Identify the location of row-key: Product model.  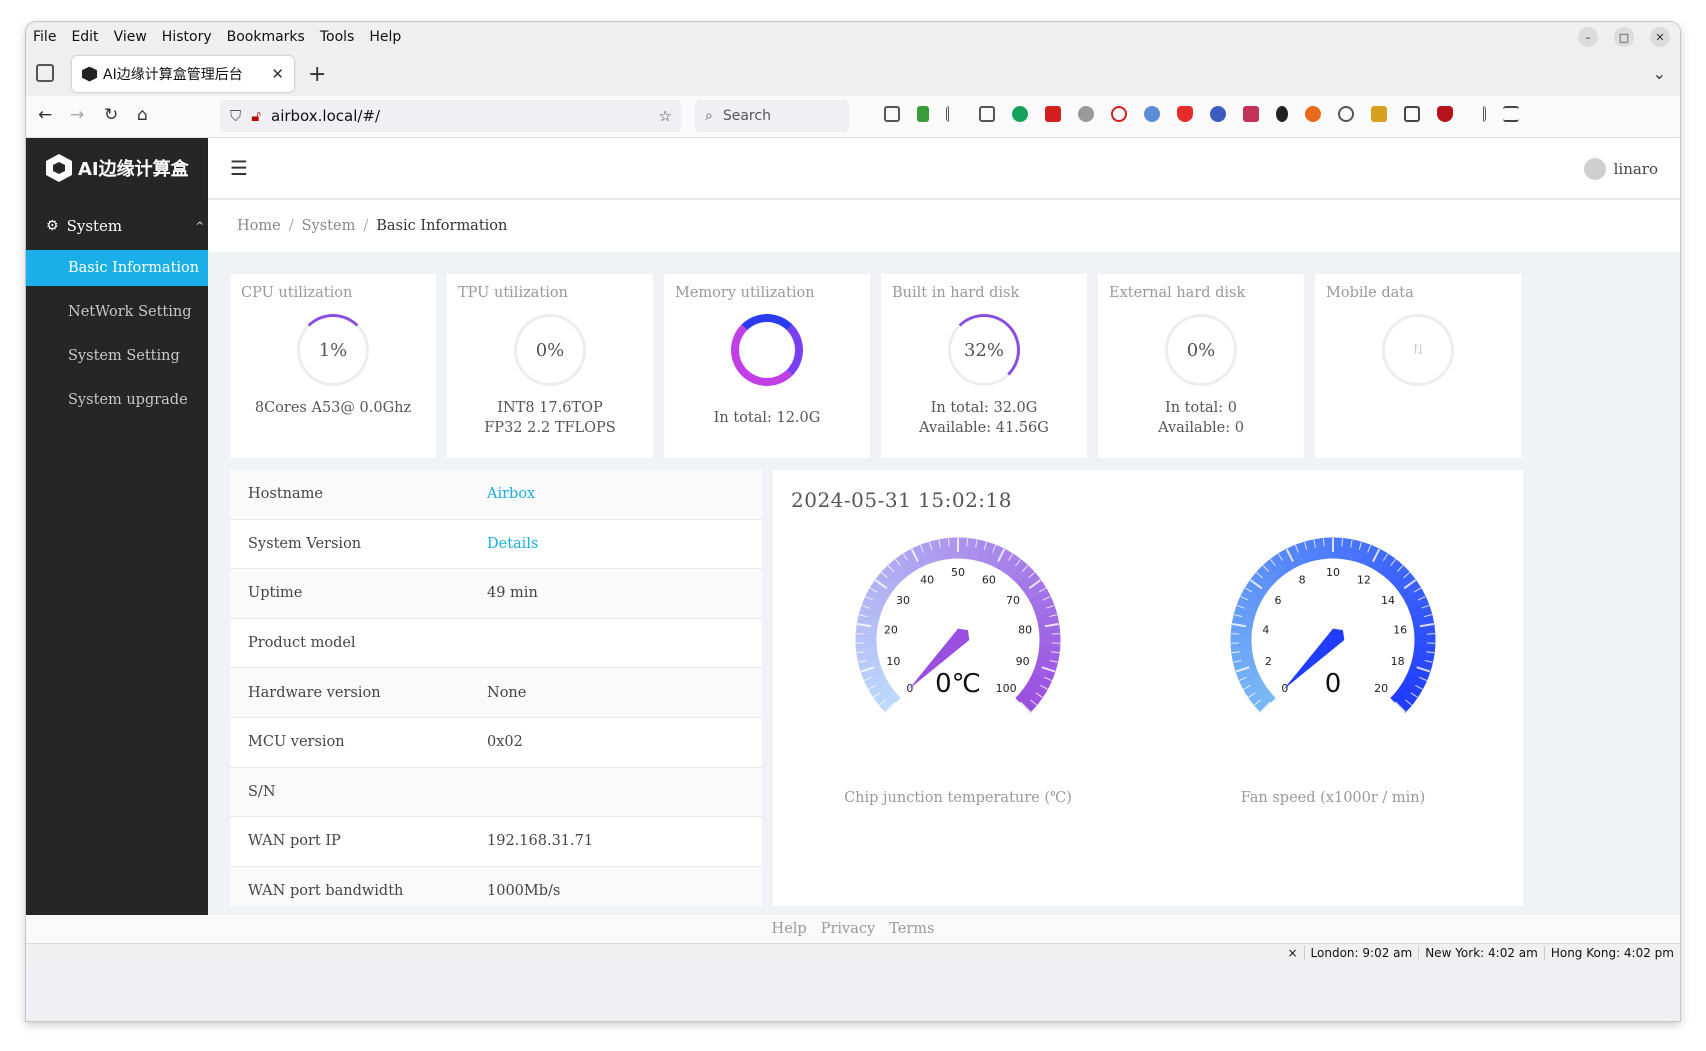
(302, 643).